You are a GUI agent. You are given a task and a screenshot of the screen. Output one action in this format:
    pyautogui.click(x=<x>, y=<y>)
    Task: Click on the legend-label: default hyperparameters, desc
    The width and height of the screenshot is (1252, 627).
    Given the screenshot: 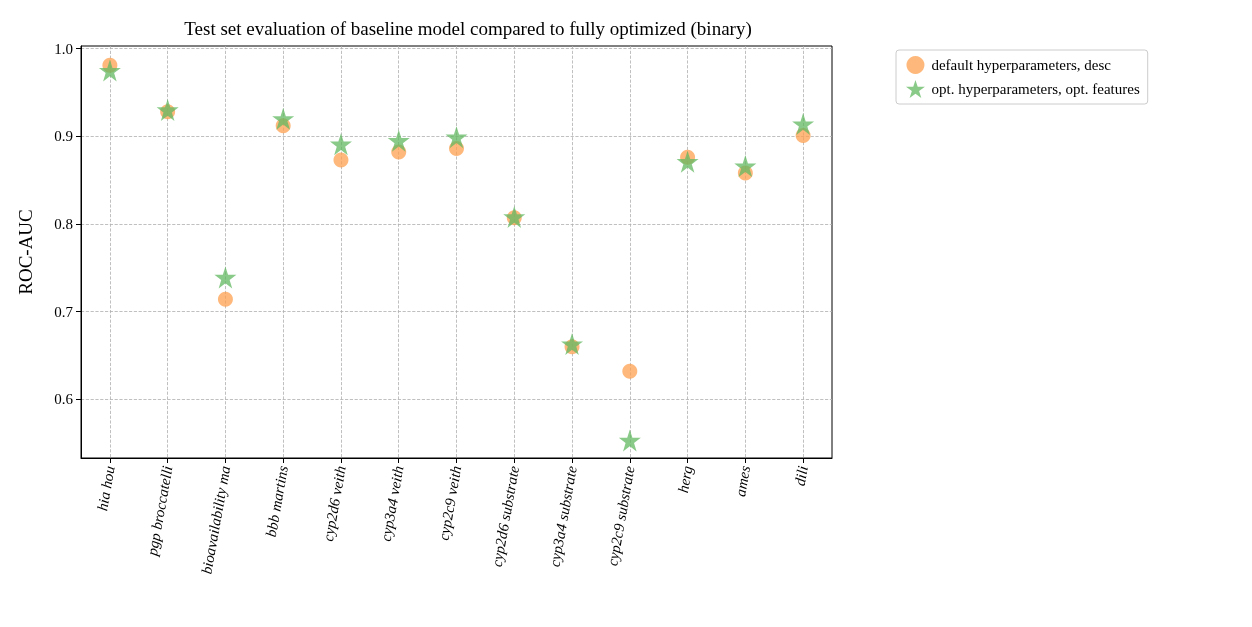 What is the action you would take?
    pyautogui.click(x=1021, y=65)
    